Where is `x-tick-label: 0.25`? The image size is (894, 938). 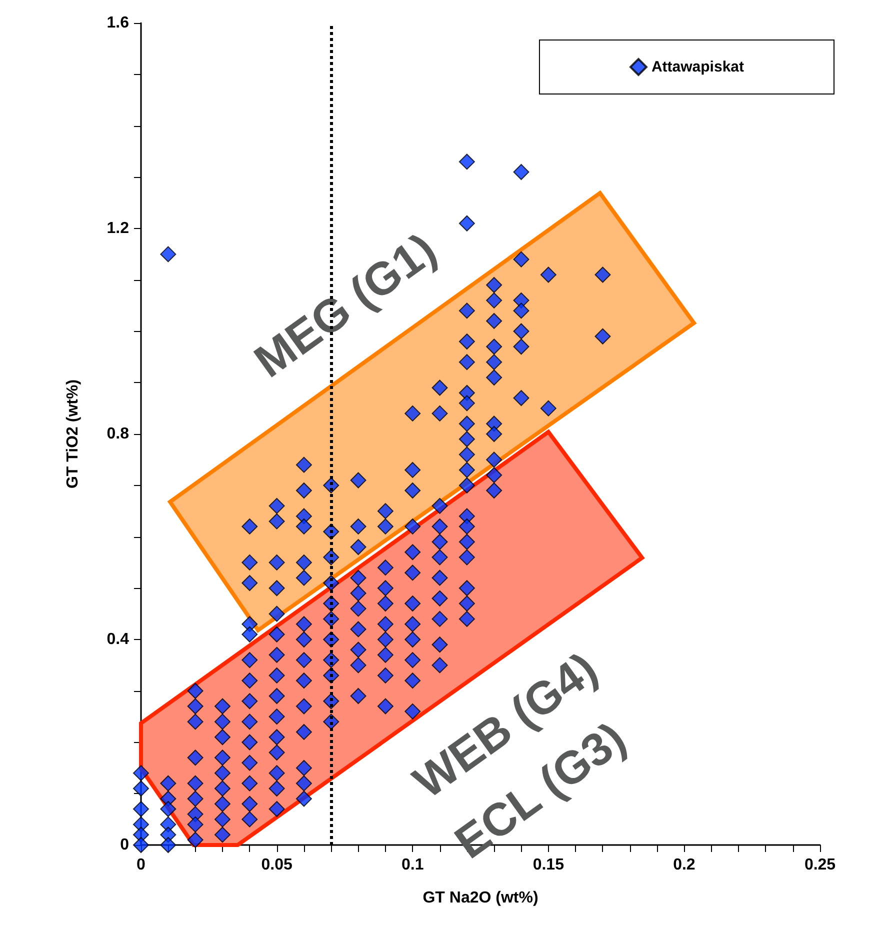
x-tick-label: 0.25 is located at coordinates (820, 865).